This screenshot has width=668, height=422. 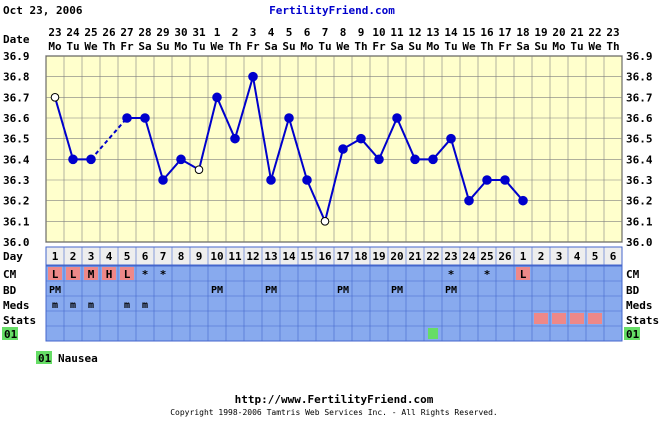 I want to click on symptom-code-badge, so click(x=10, y=333).